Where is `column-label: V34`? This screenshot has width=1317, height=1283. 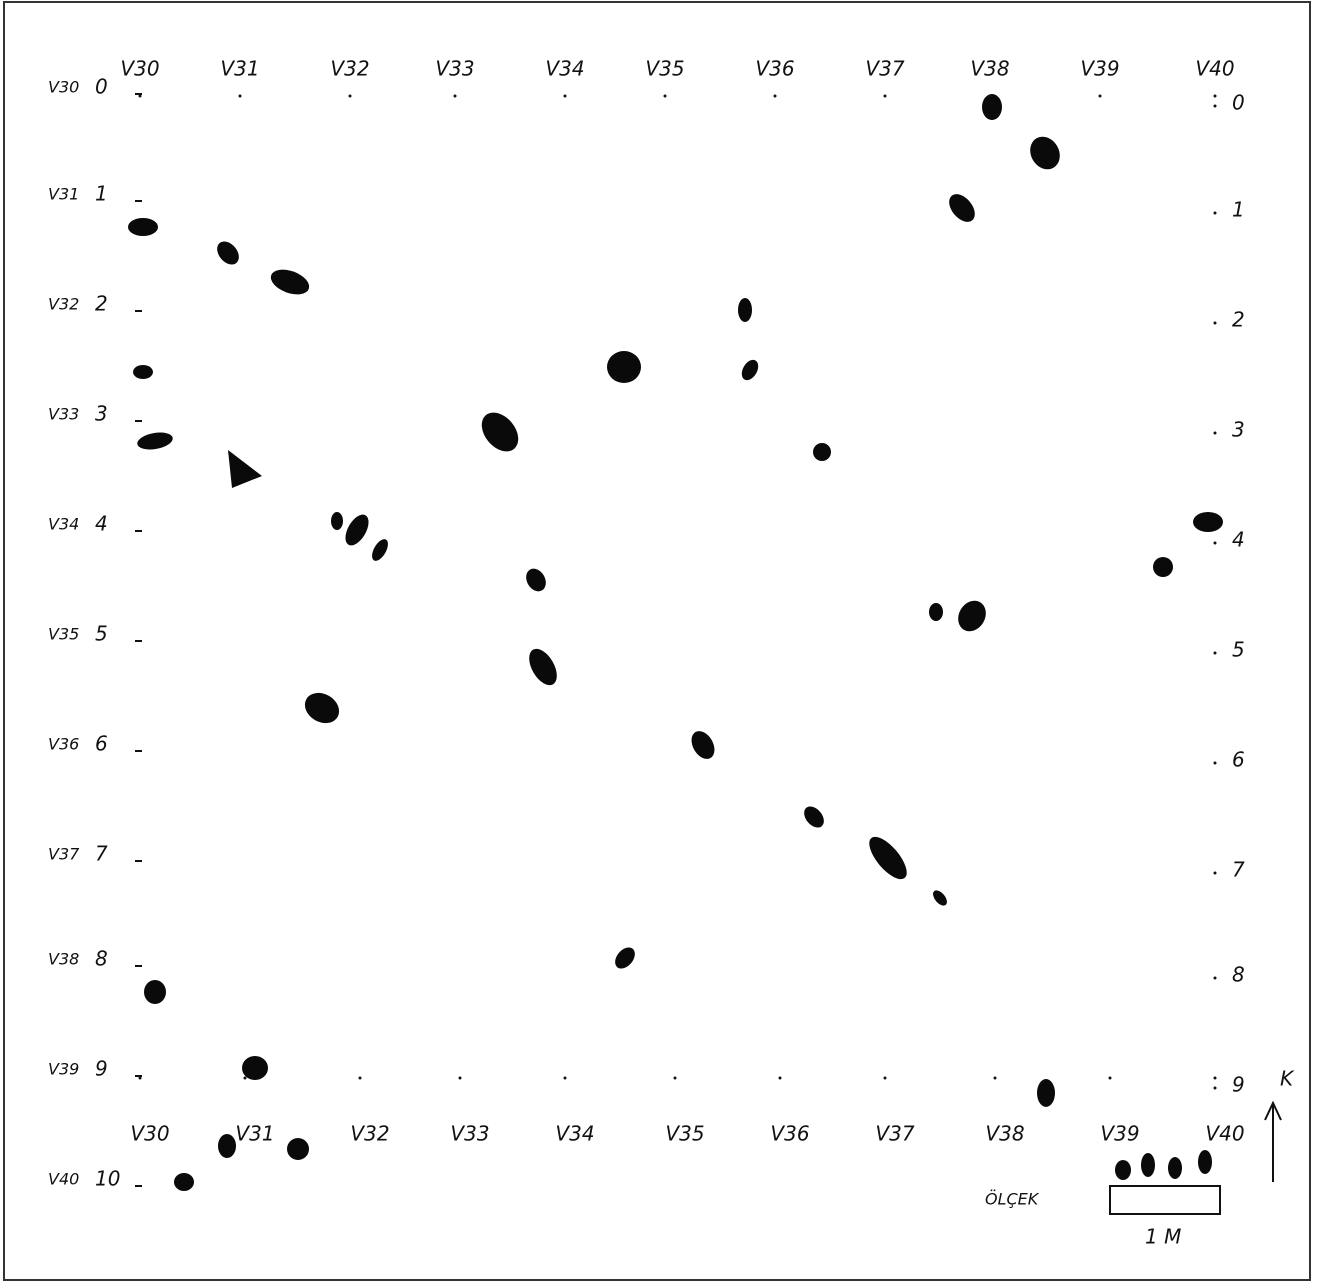
column-label: V34 is located at coordinates (564, 69).